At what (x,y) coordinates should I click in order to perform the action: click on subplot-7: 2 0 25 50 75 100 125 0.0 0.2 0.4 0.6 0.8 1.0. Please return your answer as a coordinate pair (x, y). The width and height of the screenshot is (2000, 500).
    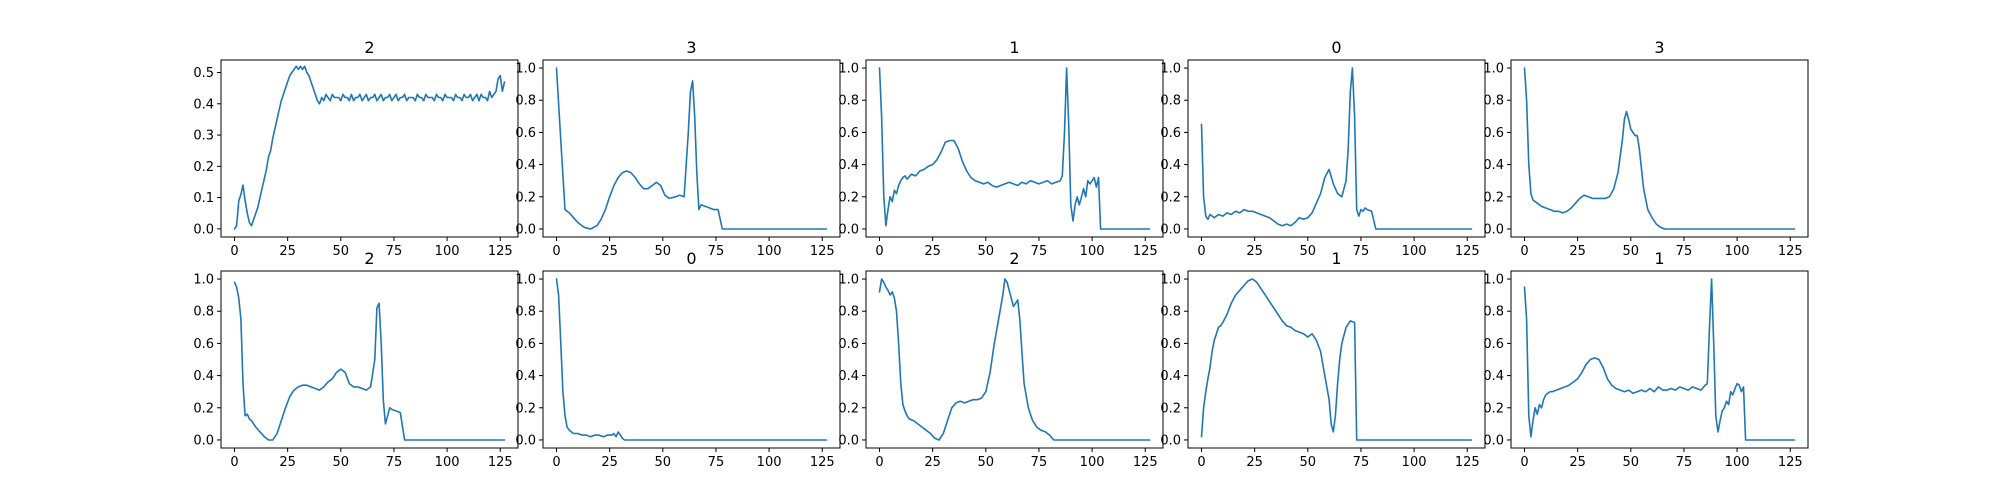
    Looking at the image, I should click on (1001, 359).